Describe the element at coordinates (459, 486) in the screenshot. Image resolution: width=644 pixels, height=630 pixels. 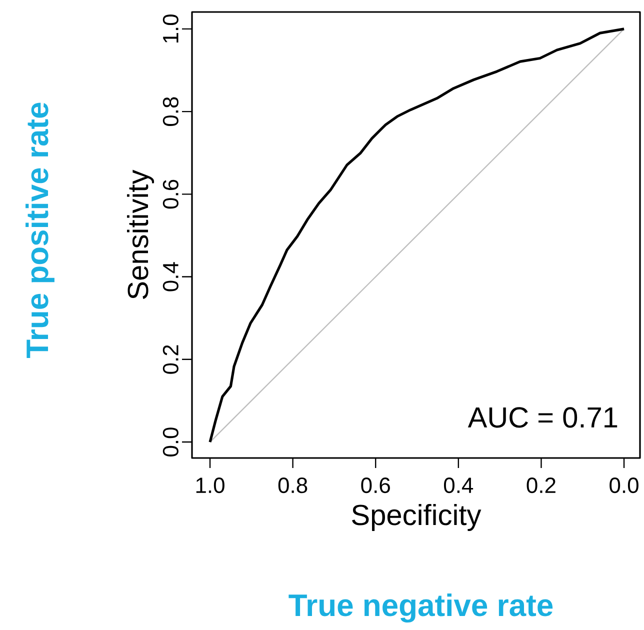
I see `x-tick-label: 0.4` at that location.